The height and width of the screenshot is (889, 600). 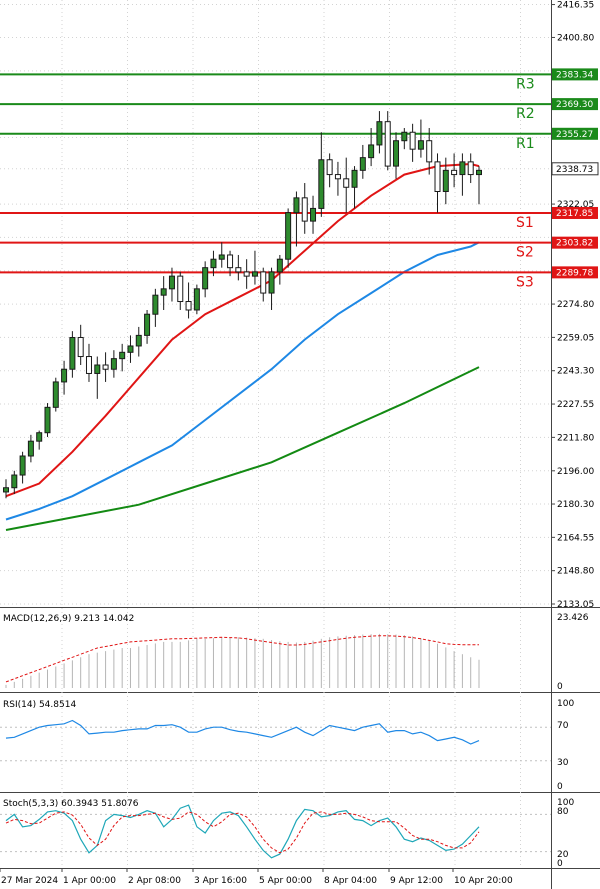 What do you see at coordinates (573, 618) in the screenshot?
I see `macd-axis-max: 23.426` at bounding box center [573, 618].